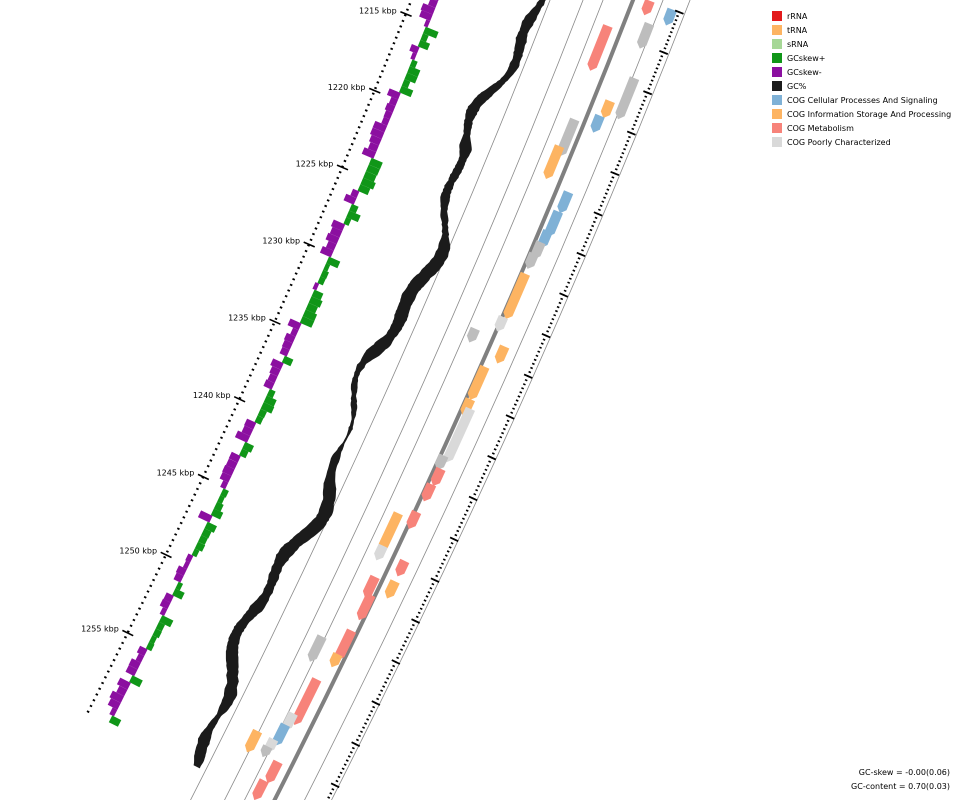 The height and width of the screenshot is (800, 960). What do you see at coordinates (804, 72) in the screenshot?
I see `legend-label: GCskew-` at bounding box center [804, 72].